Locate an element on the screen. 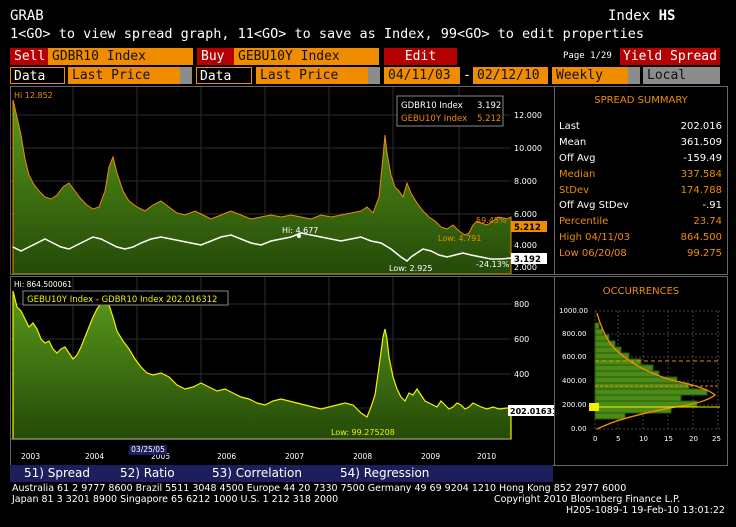  summary-row-key: Low 06/20/08 is located at coordinates (593, 254).